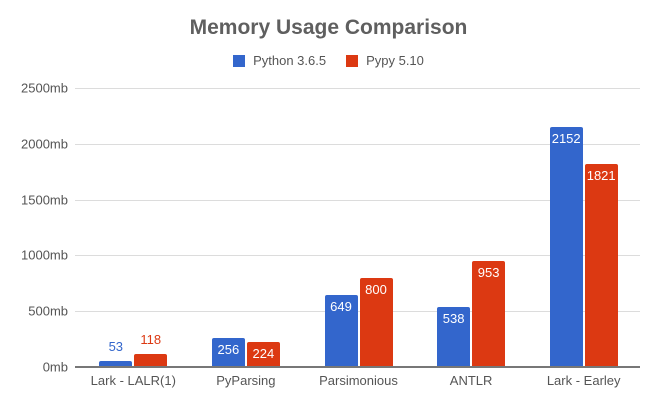  Describe the element at coordinates (246, 380) in the screenshot. I see `x-category-label: PyParsing` at that location.